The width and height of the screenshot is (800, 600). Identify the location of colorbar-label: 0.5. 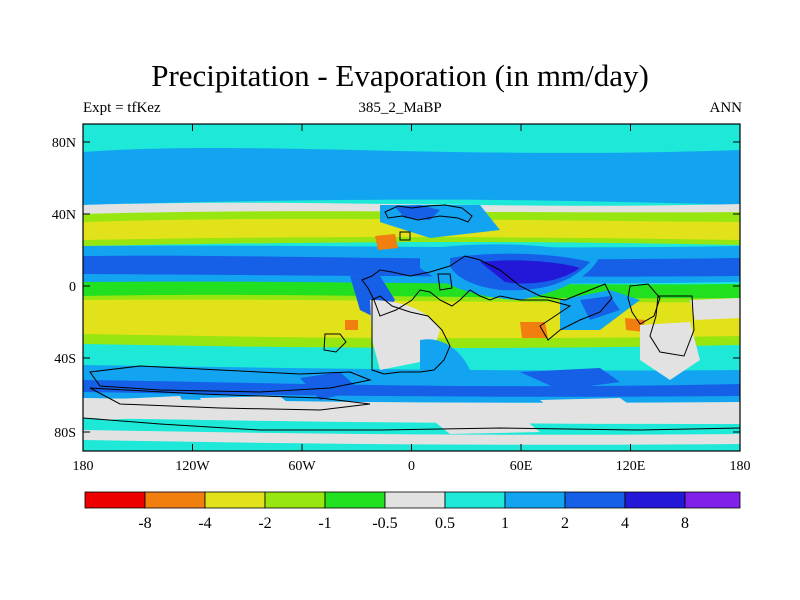
(445, 523).